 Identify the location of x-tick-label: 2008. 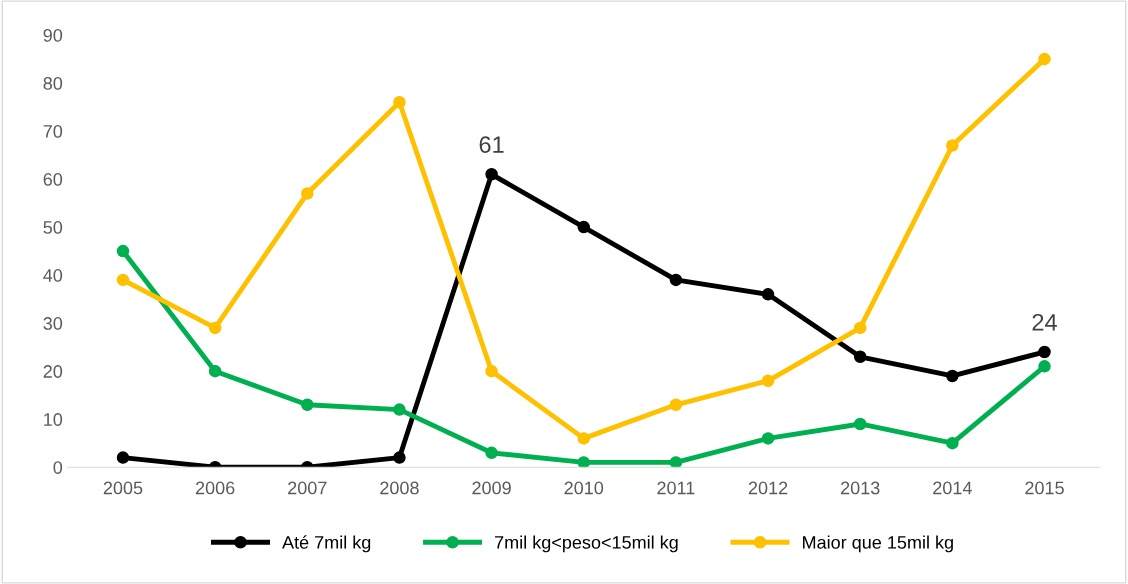
(399, 488).